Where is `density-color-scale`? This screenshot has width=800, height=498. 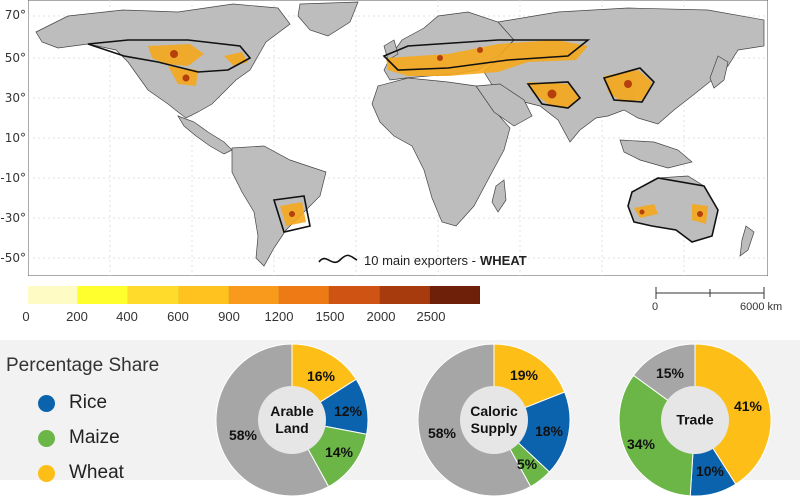 density-color-scale is located at coordinates (254, 295).